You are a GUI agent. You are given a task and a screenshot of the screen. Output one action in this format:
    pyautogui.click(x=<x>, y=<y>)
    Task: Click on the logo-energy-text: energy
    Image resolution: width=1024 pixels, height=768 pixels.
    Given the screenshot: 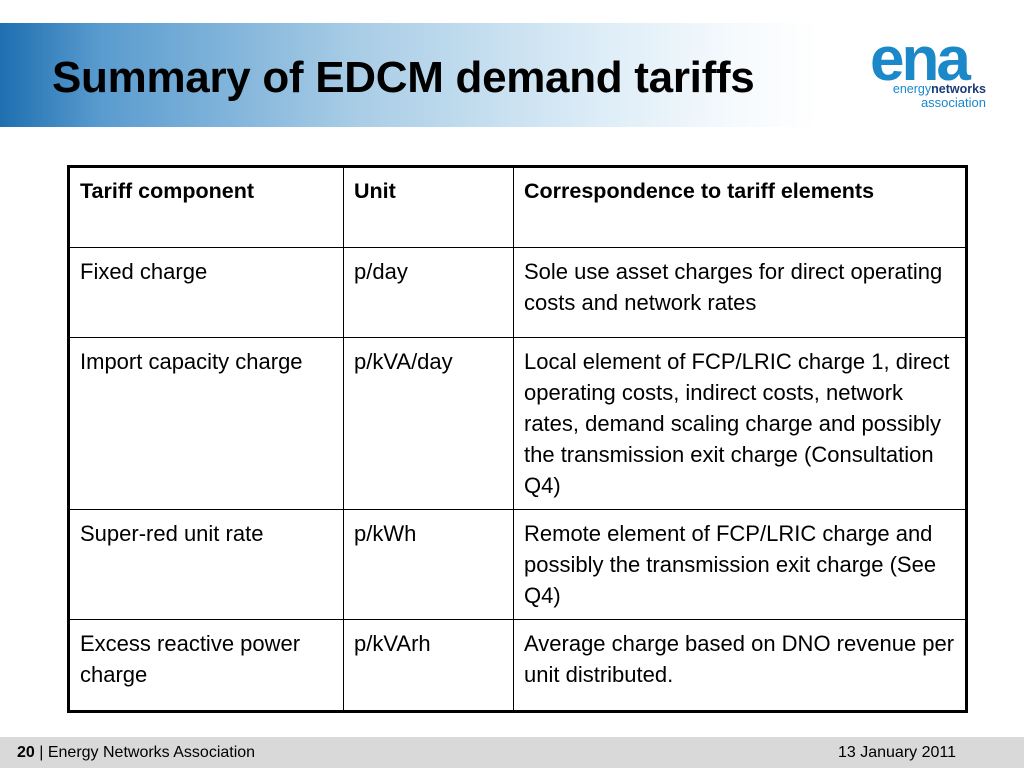 What is the action you would take?
    pyautogui.click(x=912, y=89)
    